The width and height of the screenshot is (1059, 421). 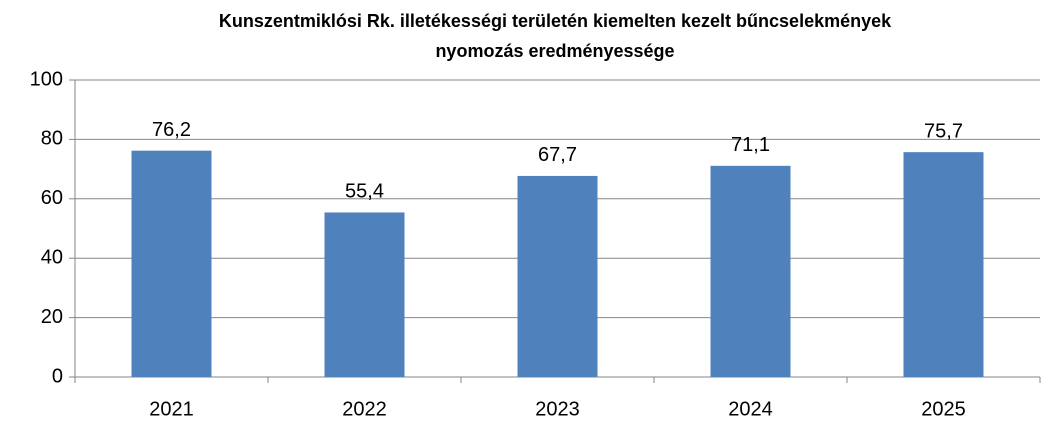 I want to click on x-tick-label: 2025, so click(x=943, y=409).